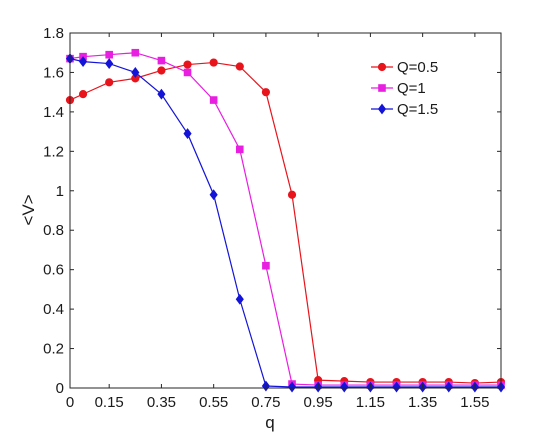 The height and width of the screenshot is (436, 545). I want to click on y-tick-label: 0.6, so click(53, 270).